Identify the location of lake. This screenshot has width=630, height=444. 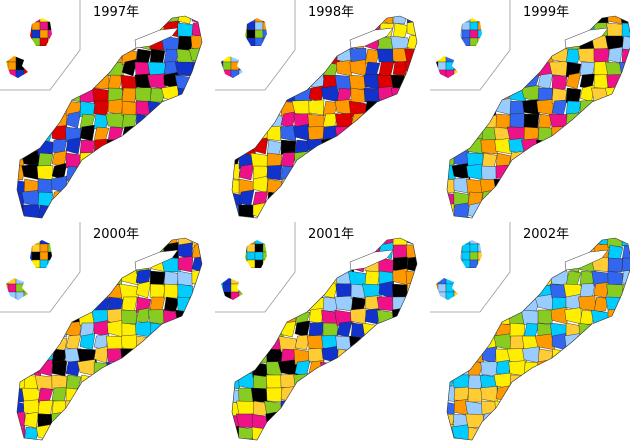
(586, 260).